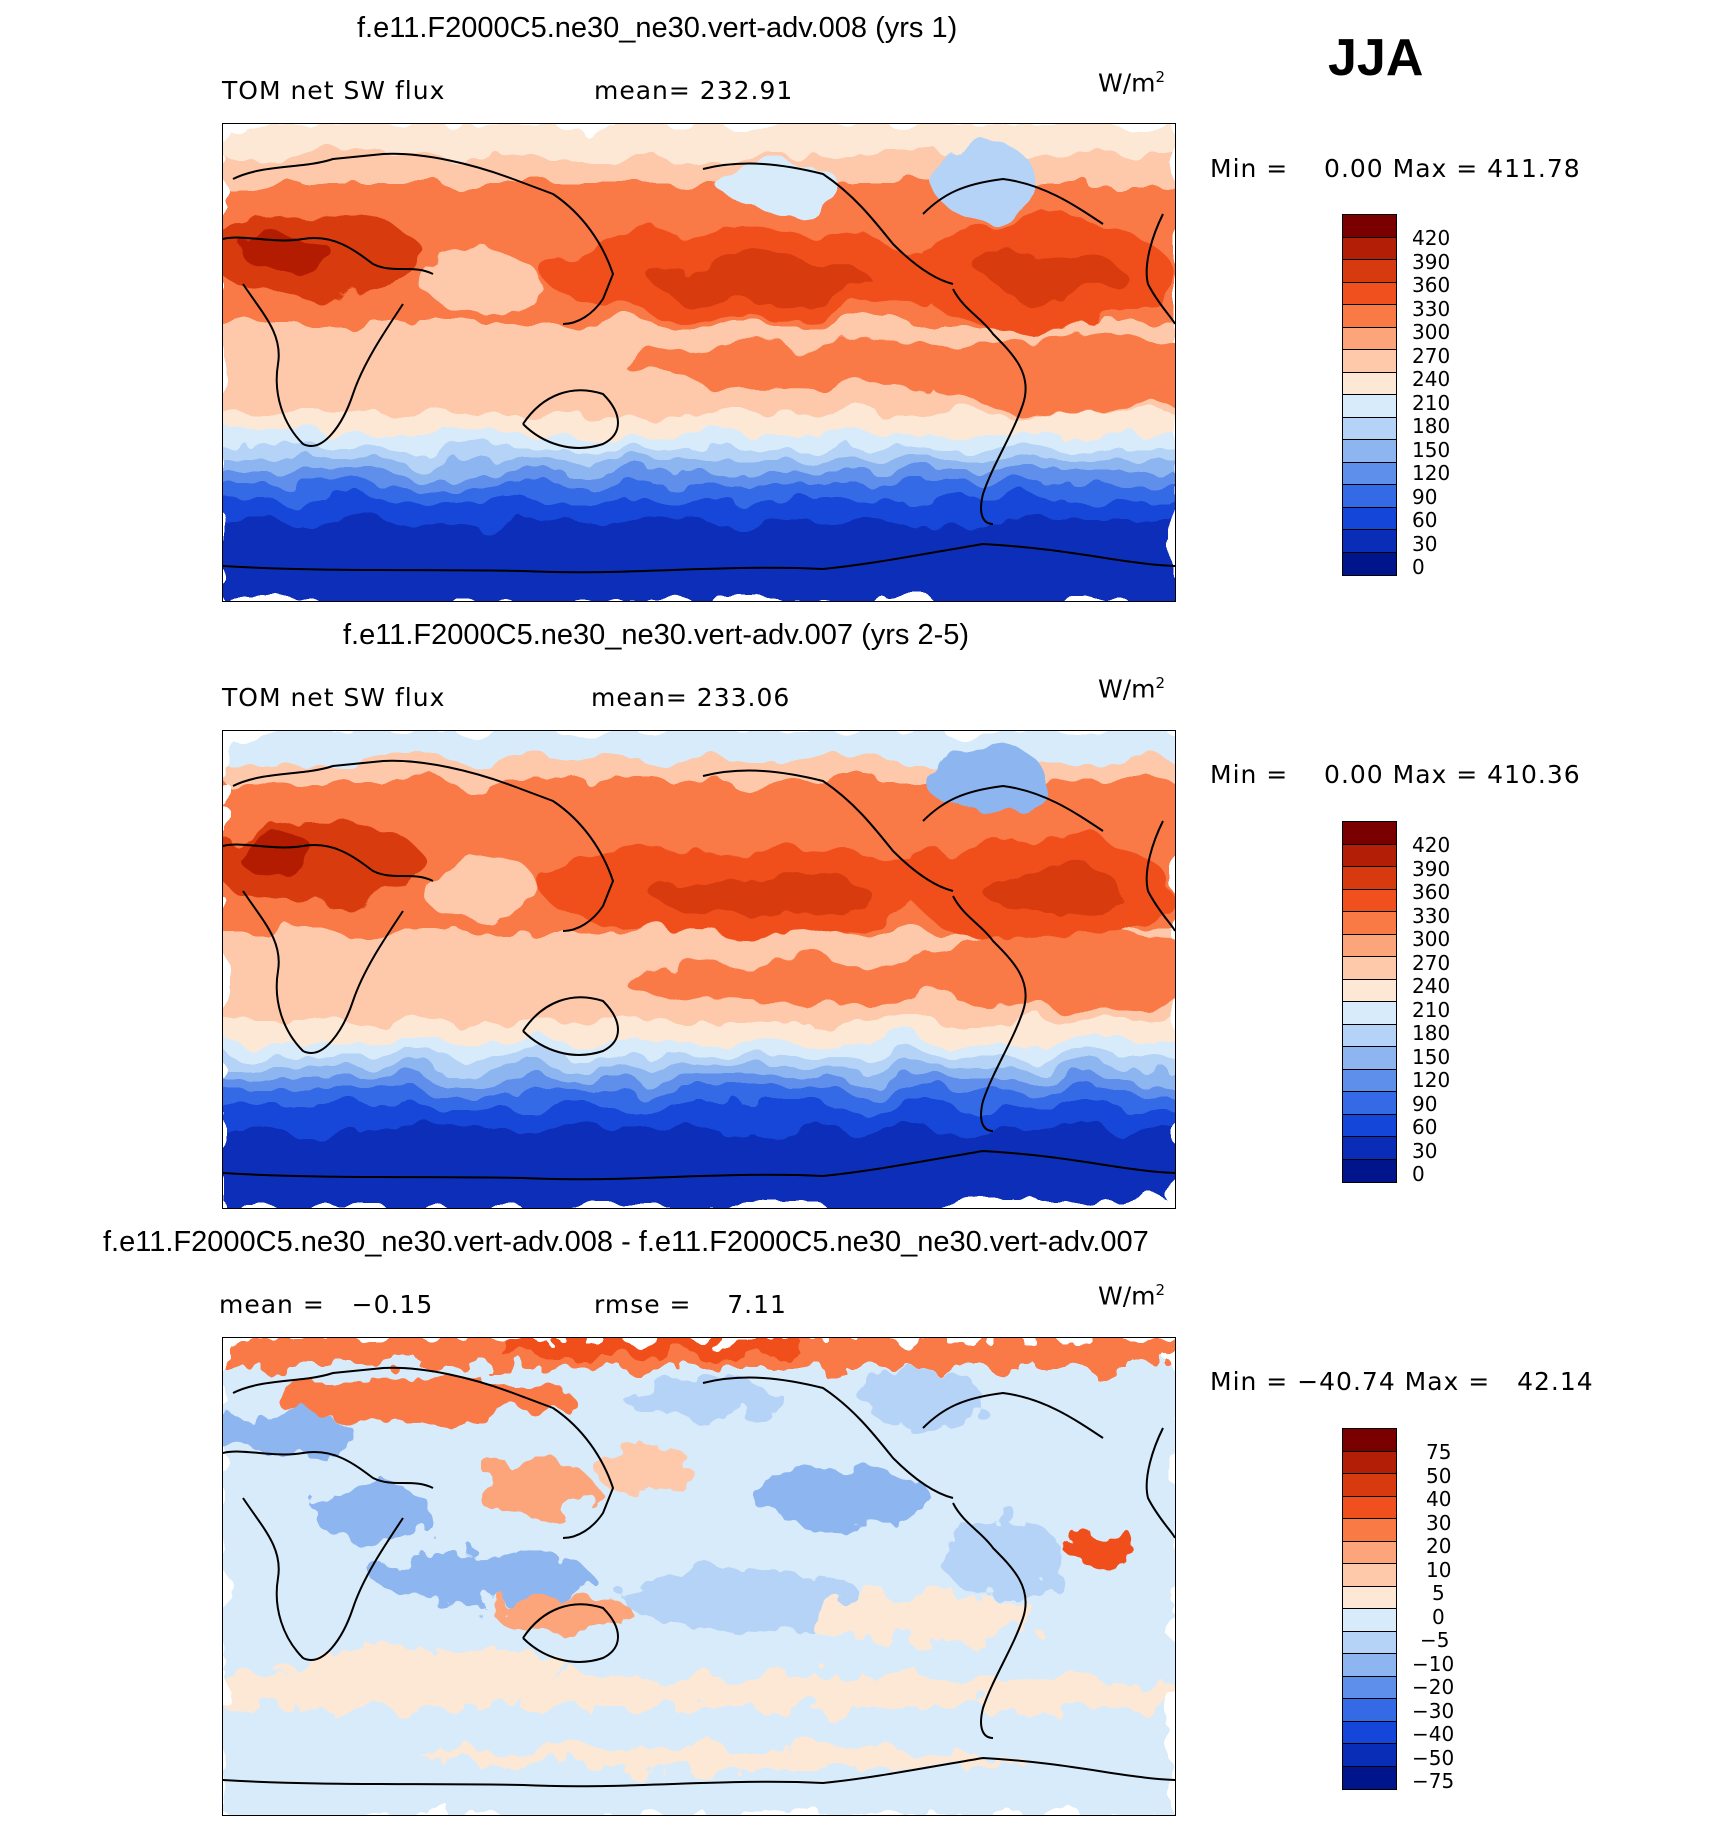  I want to click on panel-3-field, so click(699, 1576).